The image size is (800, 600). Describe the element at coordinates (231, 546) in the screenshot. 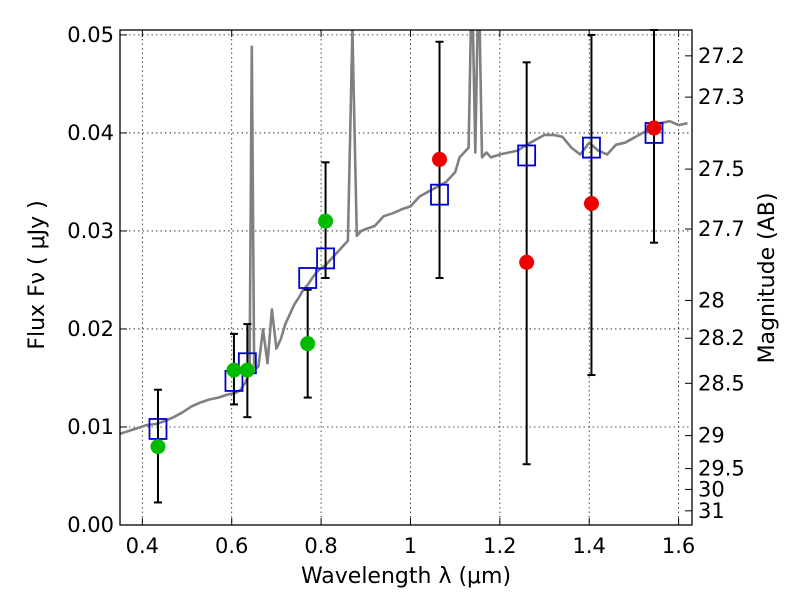

I see `x-tick-label: 0.6` at that location.